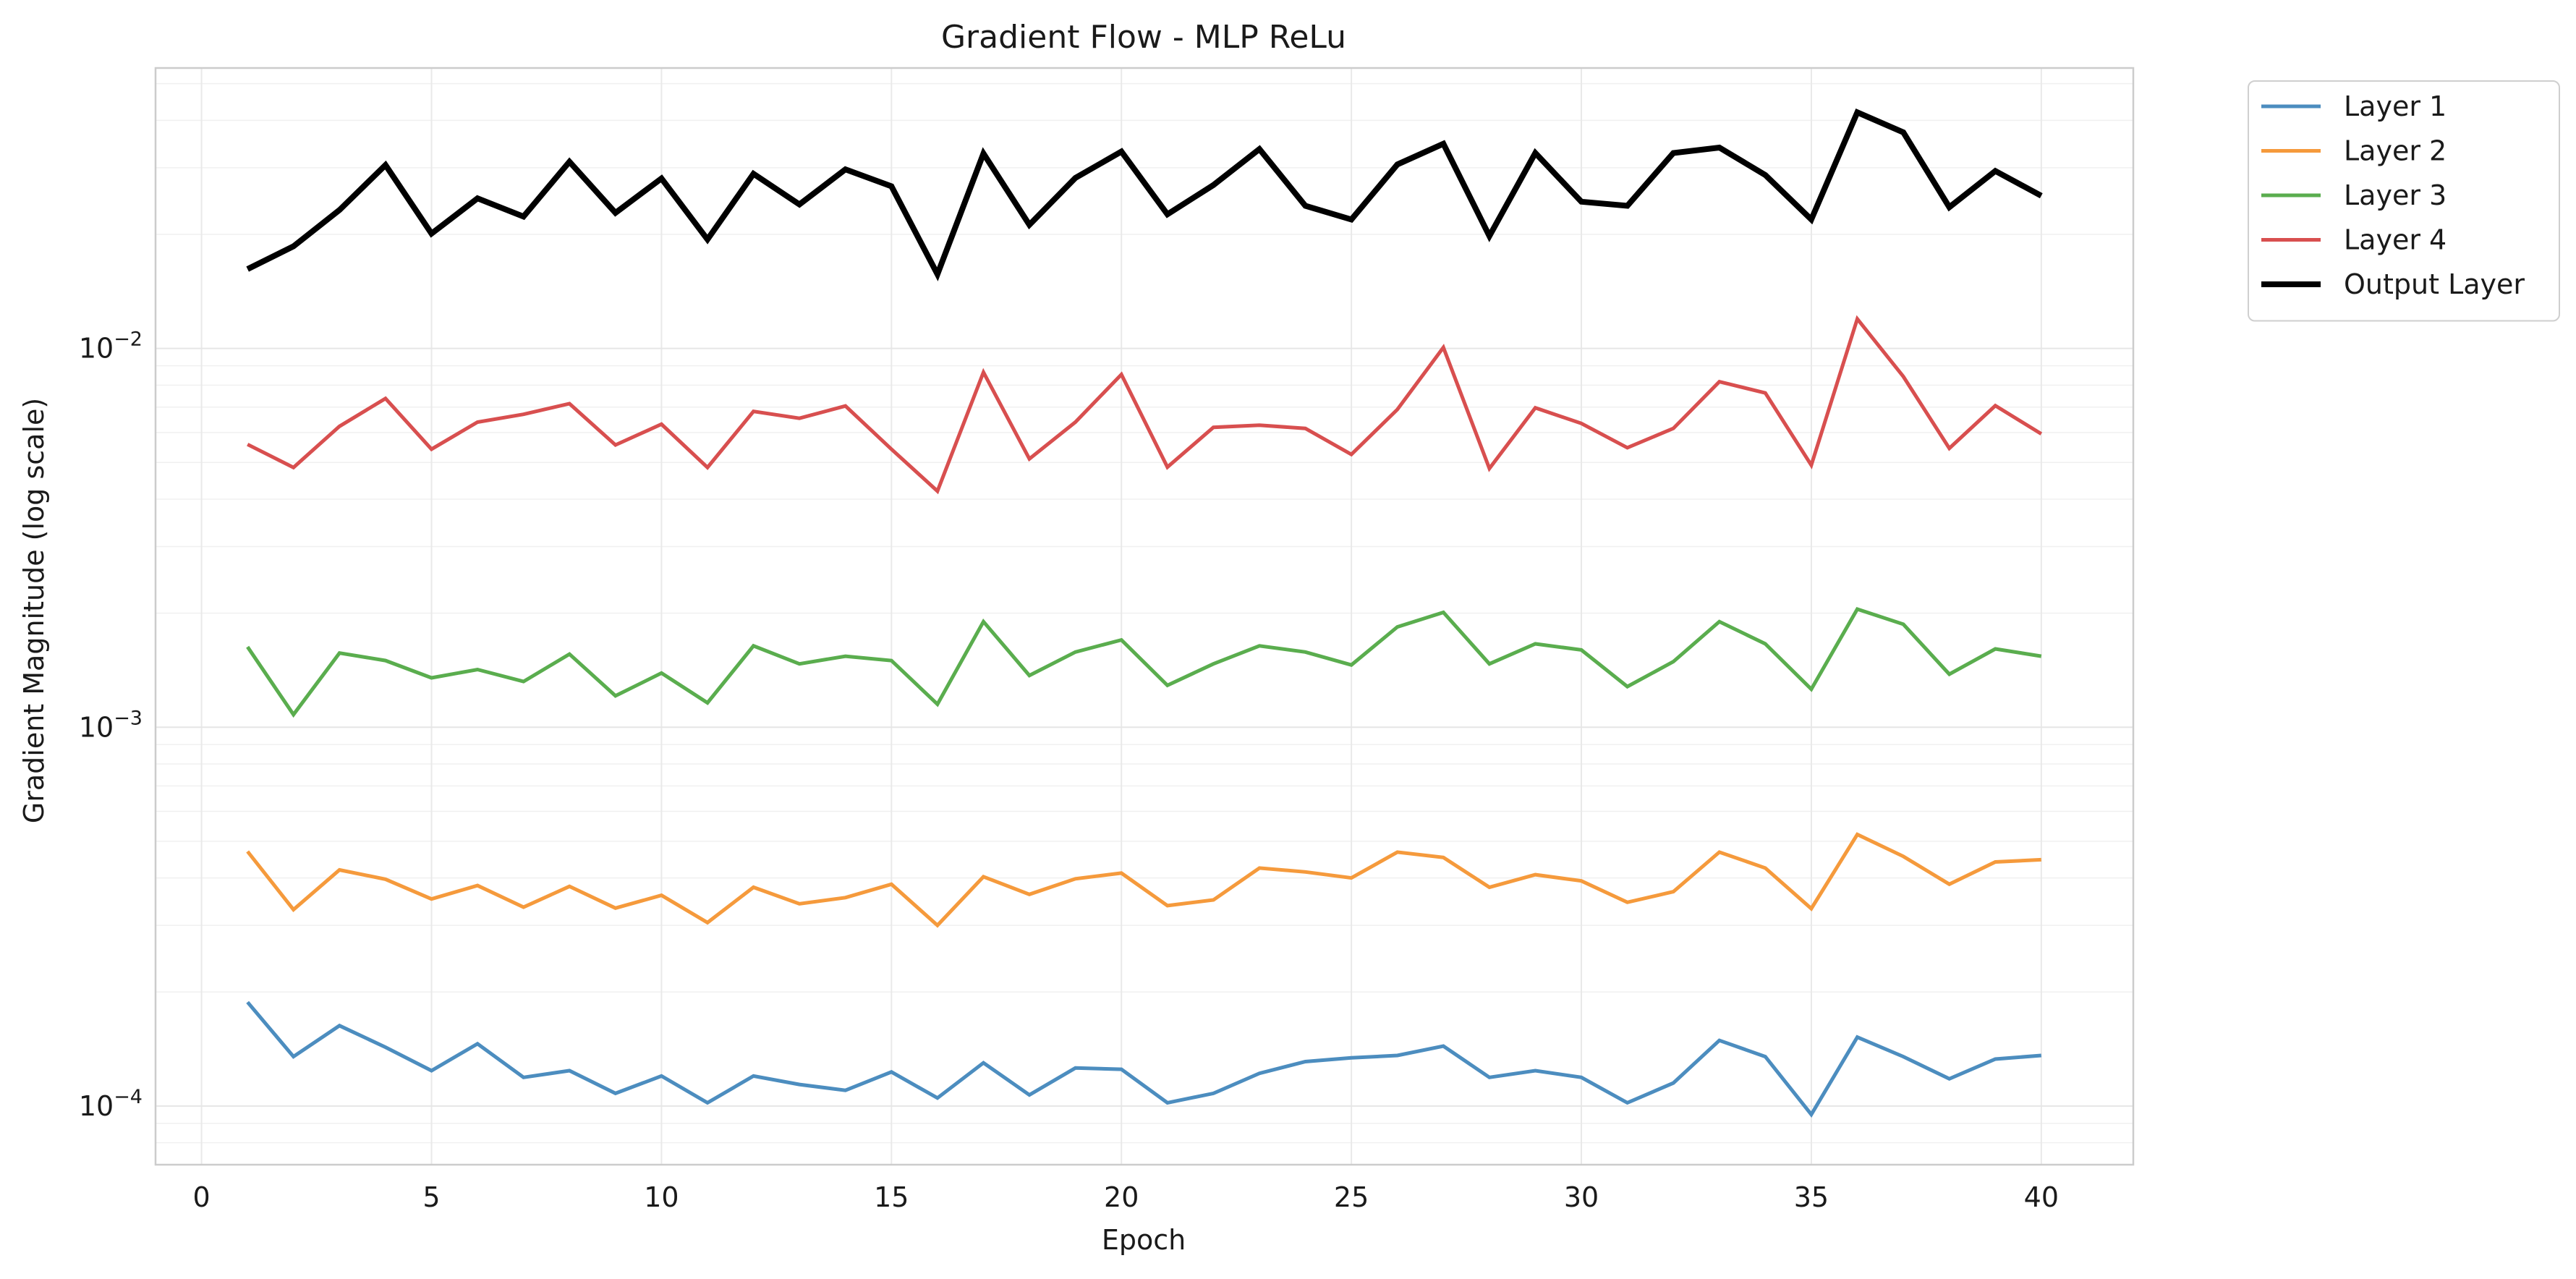 The width and height of the screenshot is (2576, 1279). Describe the element at coordinates (1811, 1197) in the screenshot. I see `x-tick-label: 35` at that location.